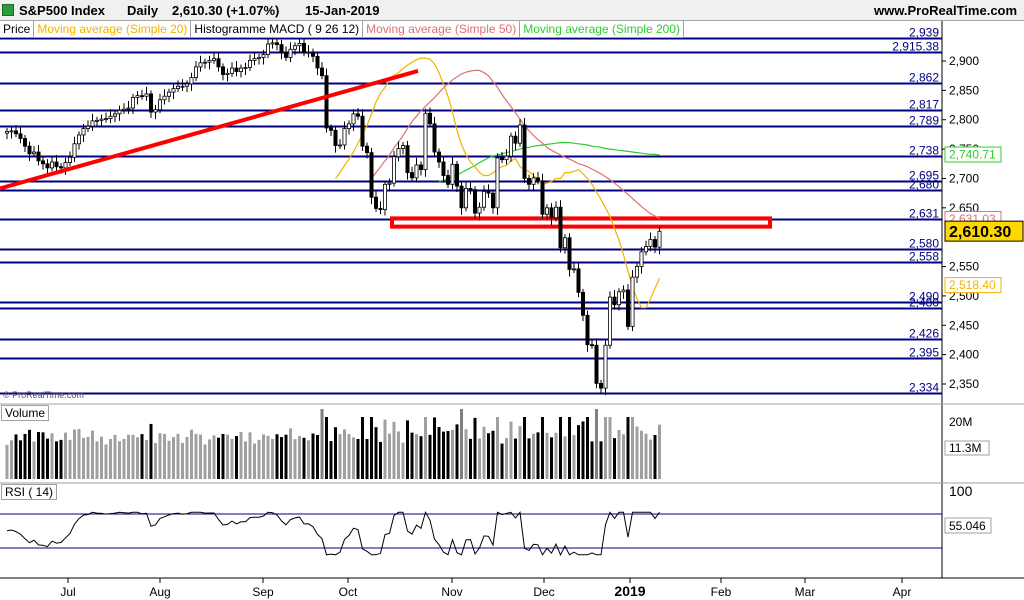 The height and width of the screenshot is (600, 1024). I want to click on volume-axis-last: 11.3M, so click(965, 448).